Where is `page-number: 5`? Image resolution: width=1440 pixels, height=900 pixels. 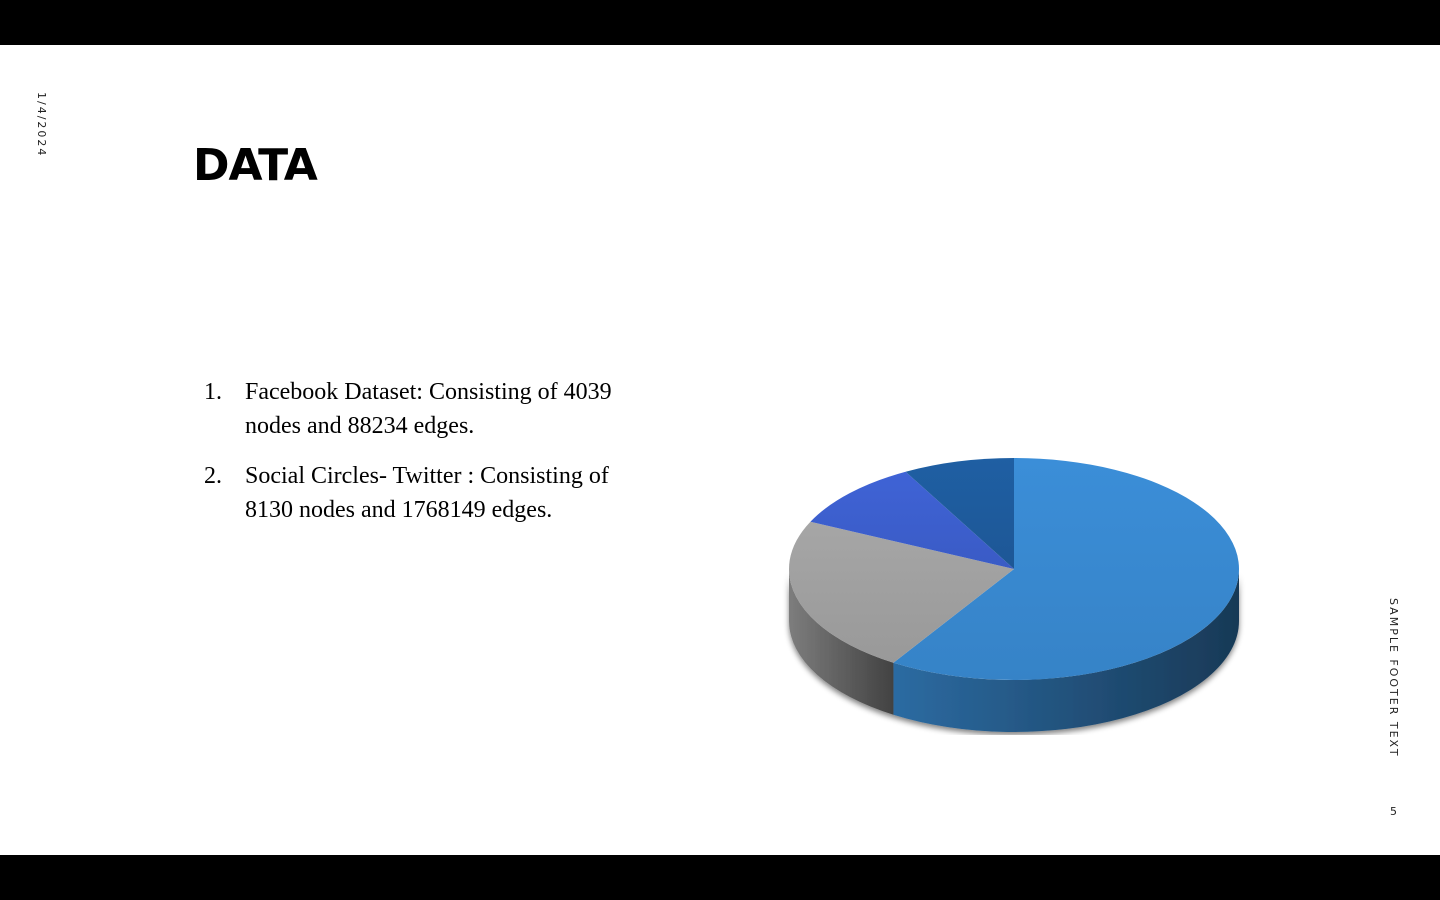 page-number: 5 is located at coordinates (1393, 811).